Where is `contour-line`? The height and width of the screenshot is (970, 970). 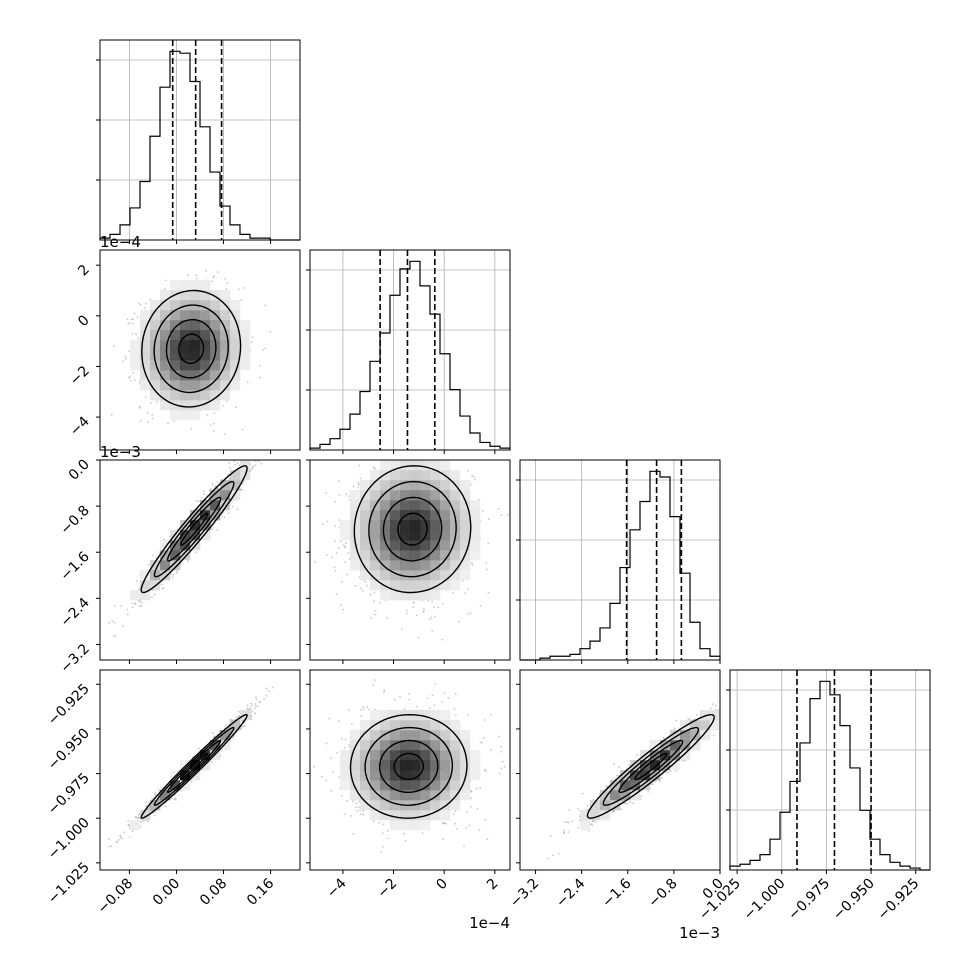 contour-line is located at coordinates (412, 529).